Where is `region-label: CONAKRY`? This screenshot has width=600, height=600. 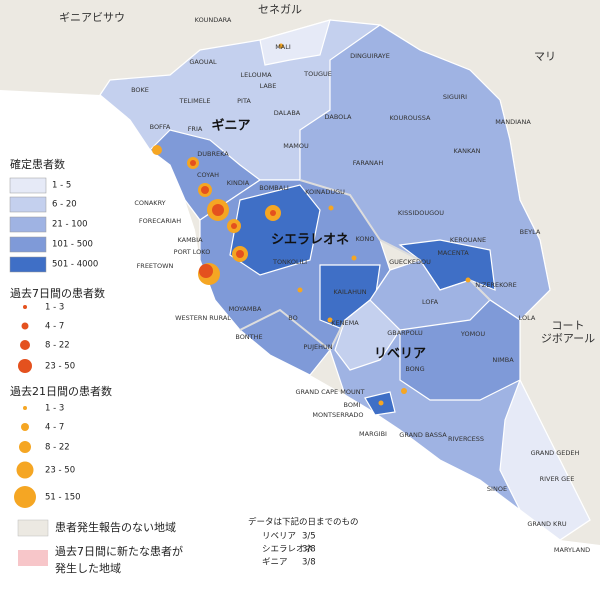
region-label: CONAKRY is located at coordinates (149, 203).